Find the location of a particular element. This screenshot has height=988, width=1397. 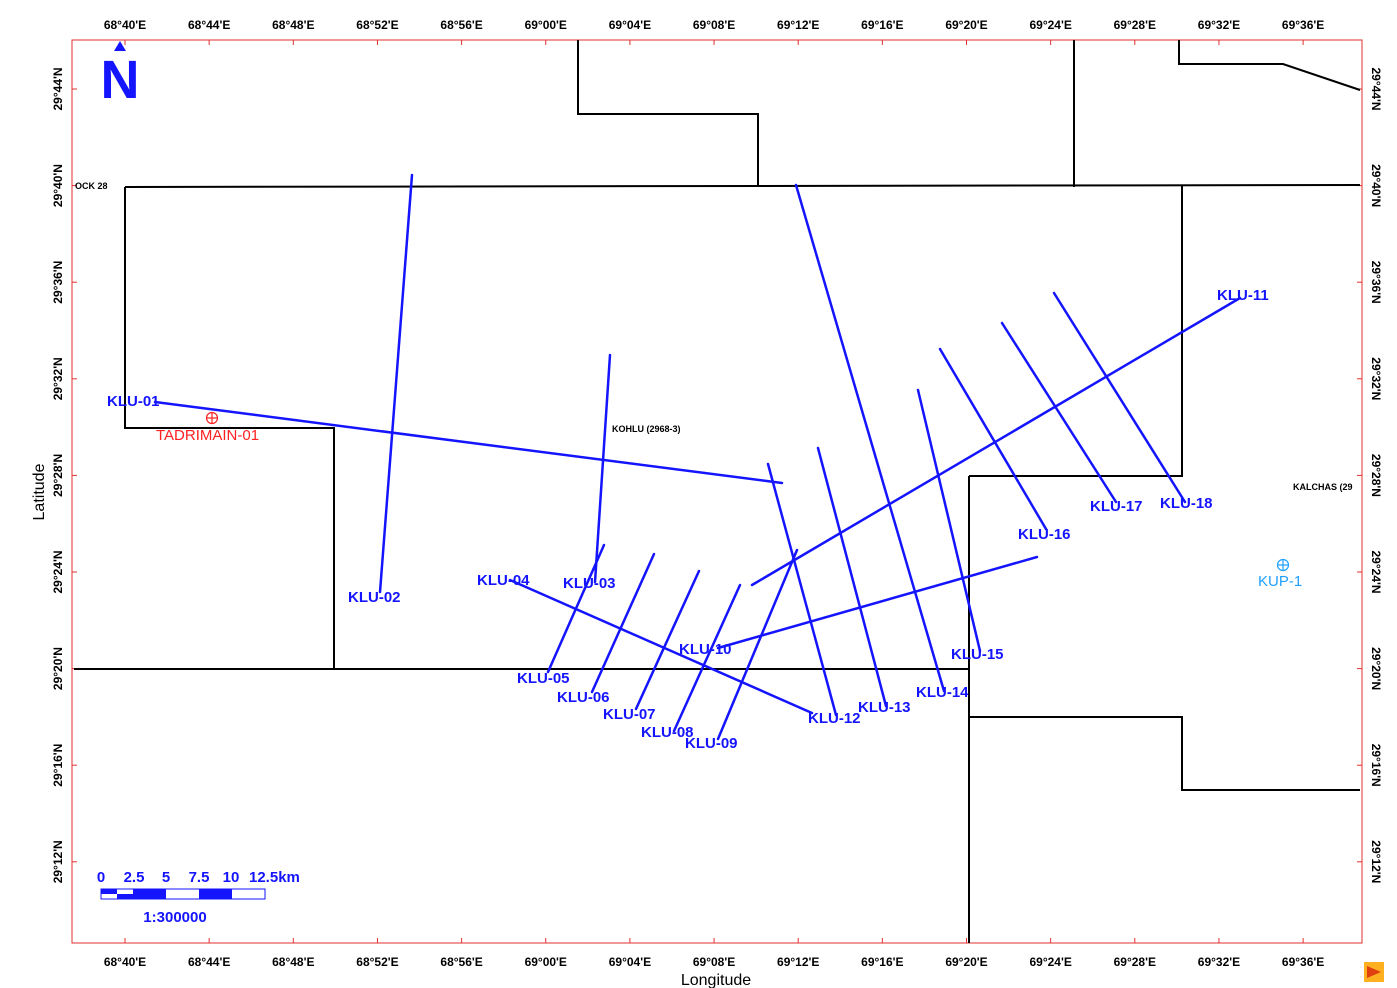

latitude-tick-label: 29°12'N is located at coordinates (1376, 861).